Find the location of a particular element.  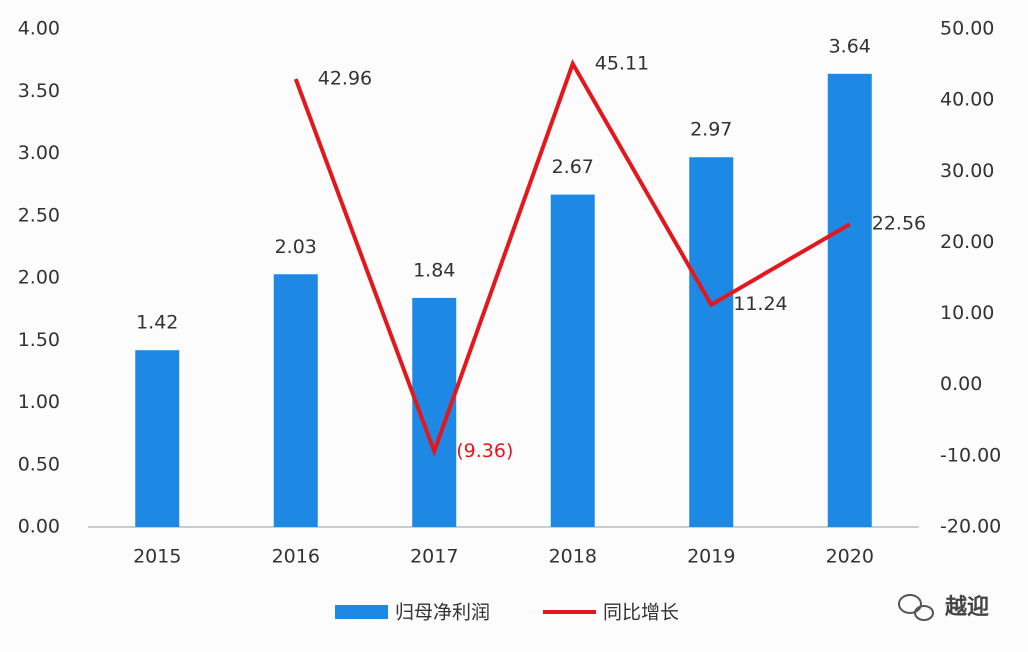

x-tick-label: 2016 is located at coordinates (296, 557).